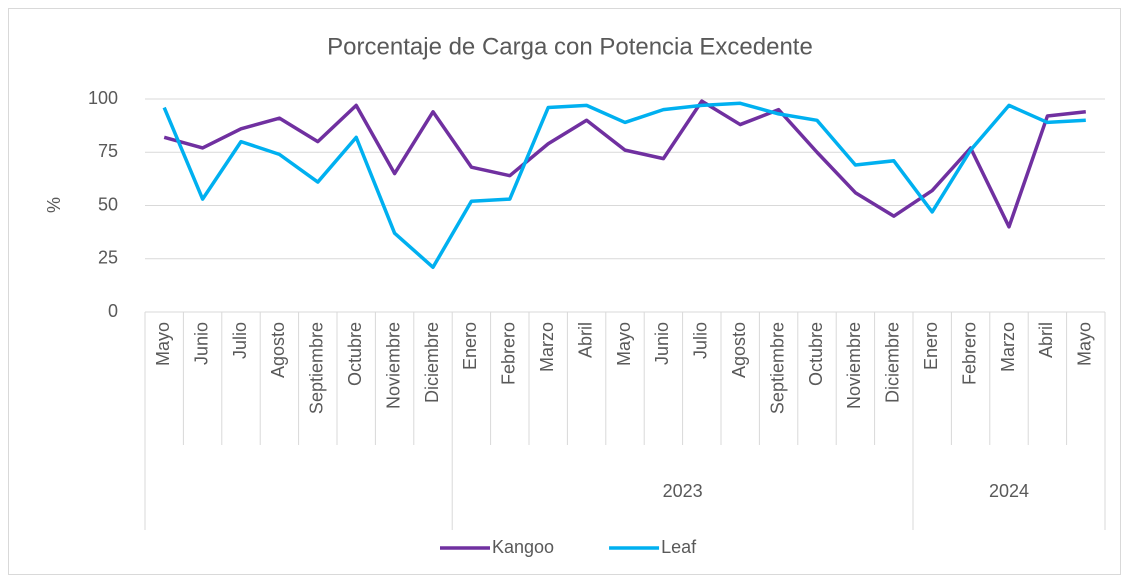  Describe the element at coordinates (683, 491) in the screenshot. I see `group-label: 2023` at that location.